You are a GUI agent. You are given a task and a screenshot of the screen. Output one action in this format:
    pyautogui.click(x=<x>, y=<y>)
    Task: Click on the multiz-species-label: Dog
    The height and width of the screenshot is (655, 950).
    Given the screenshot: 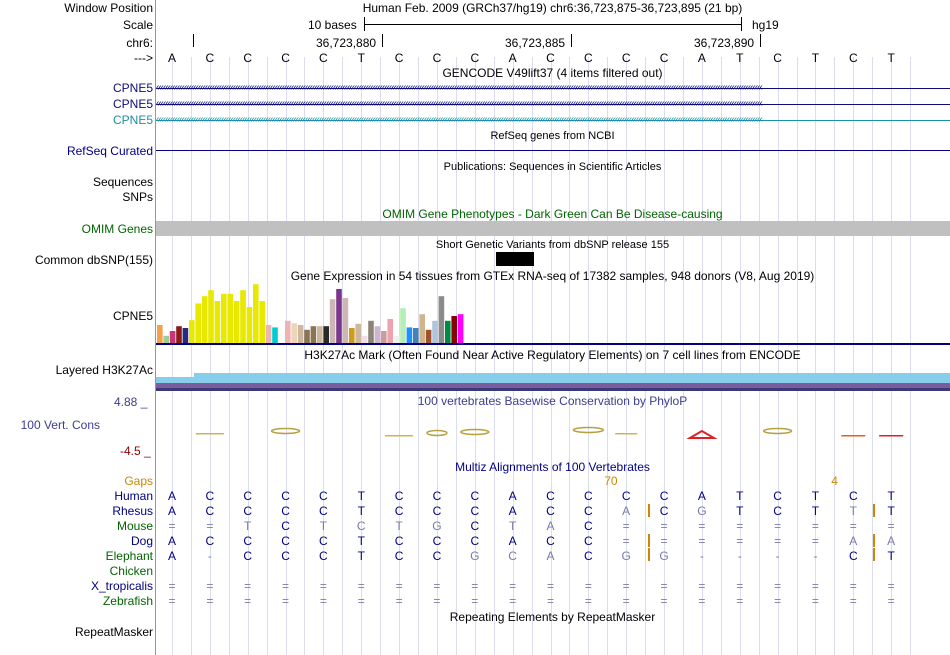 What is the action you would take?
    pyautogui.click(x=141, y=541)
    